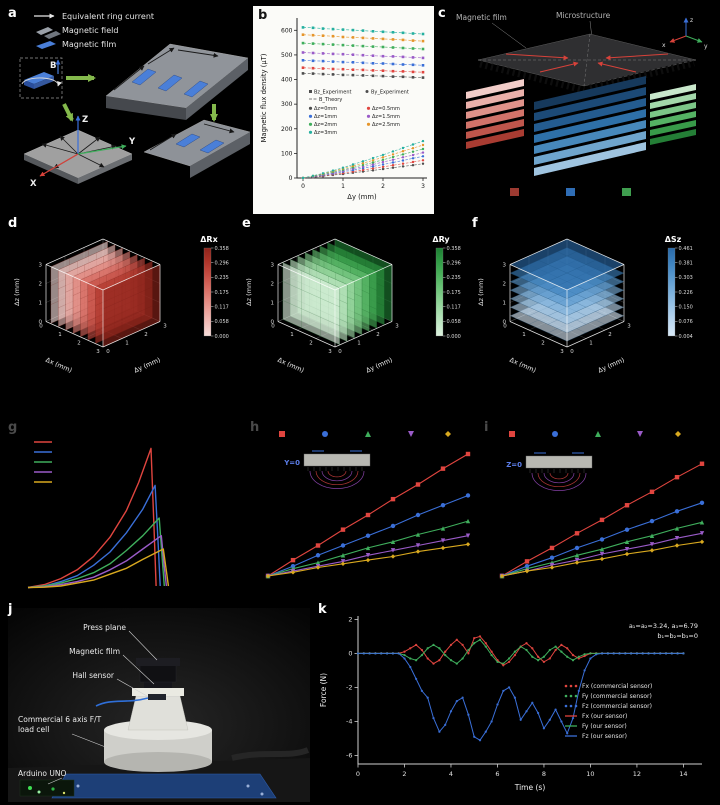  What do you see at coordinates (349, 756) in the screenshot?
I see `y-tick-label: -6` at bounding box center [349, 756].